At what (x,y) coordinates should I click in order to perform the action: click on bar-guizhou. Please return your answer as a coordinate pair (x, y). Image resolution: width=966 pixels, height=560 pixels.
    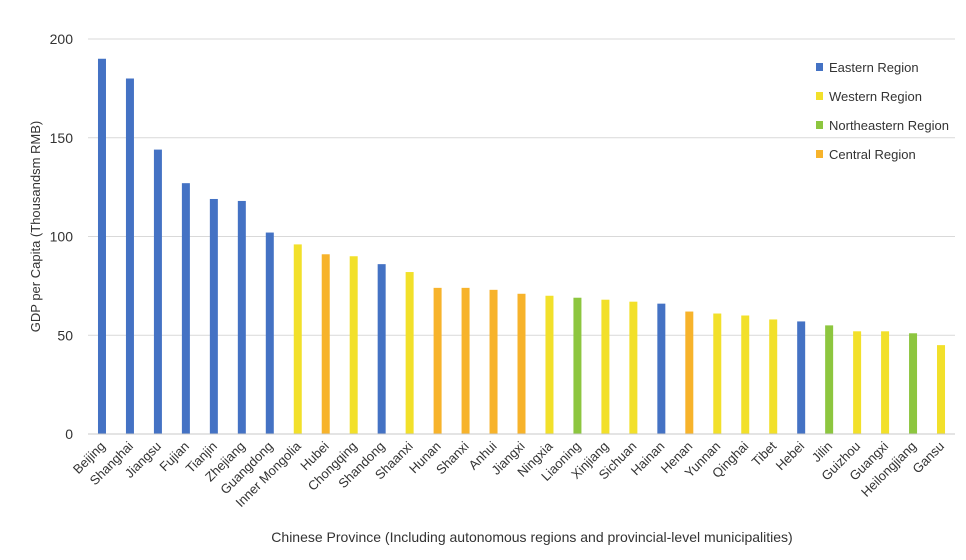
    Looking at the image, I should click on (857, 382).